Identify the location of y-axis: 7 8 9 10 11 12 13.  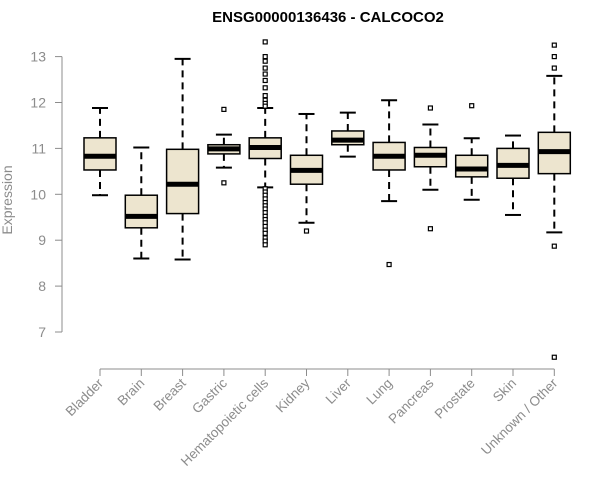
(46, 194).